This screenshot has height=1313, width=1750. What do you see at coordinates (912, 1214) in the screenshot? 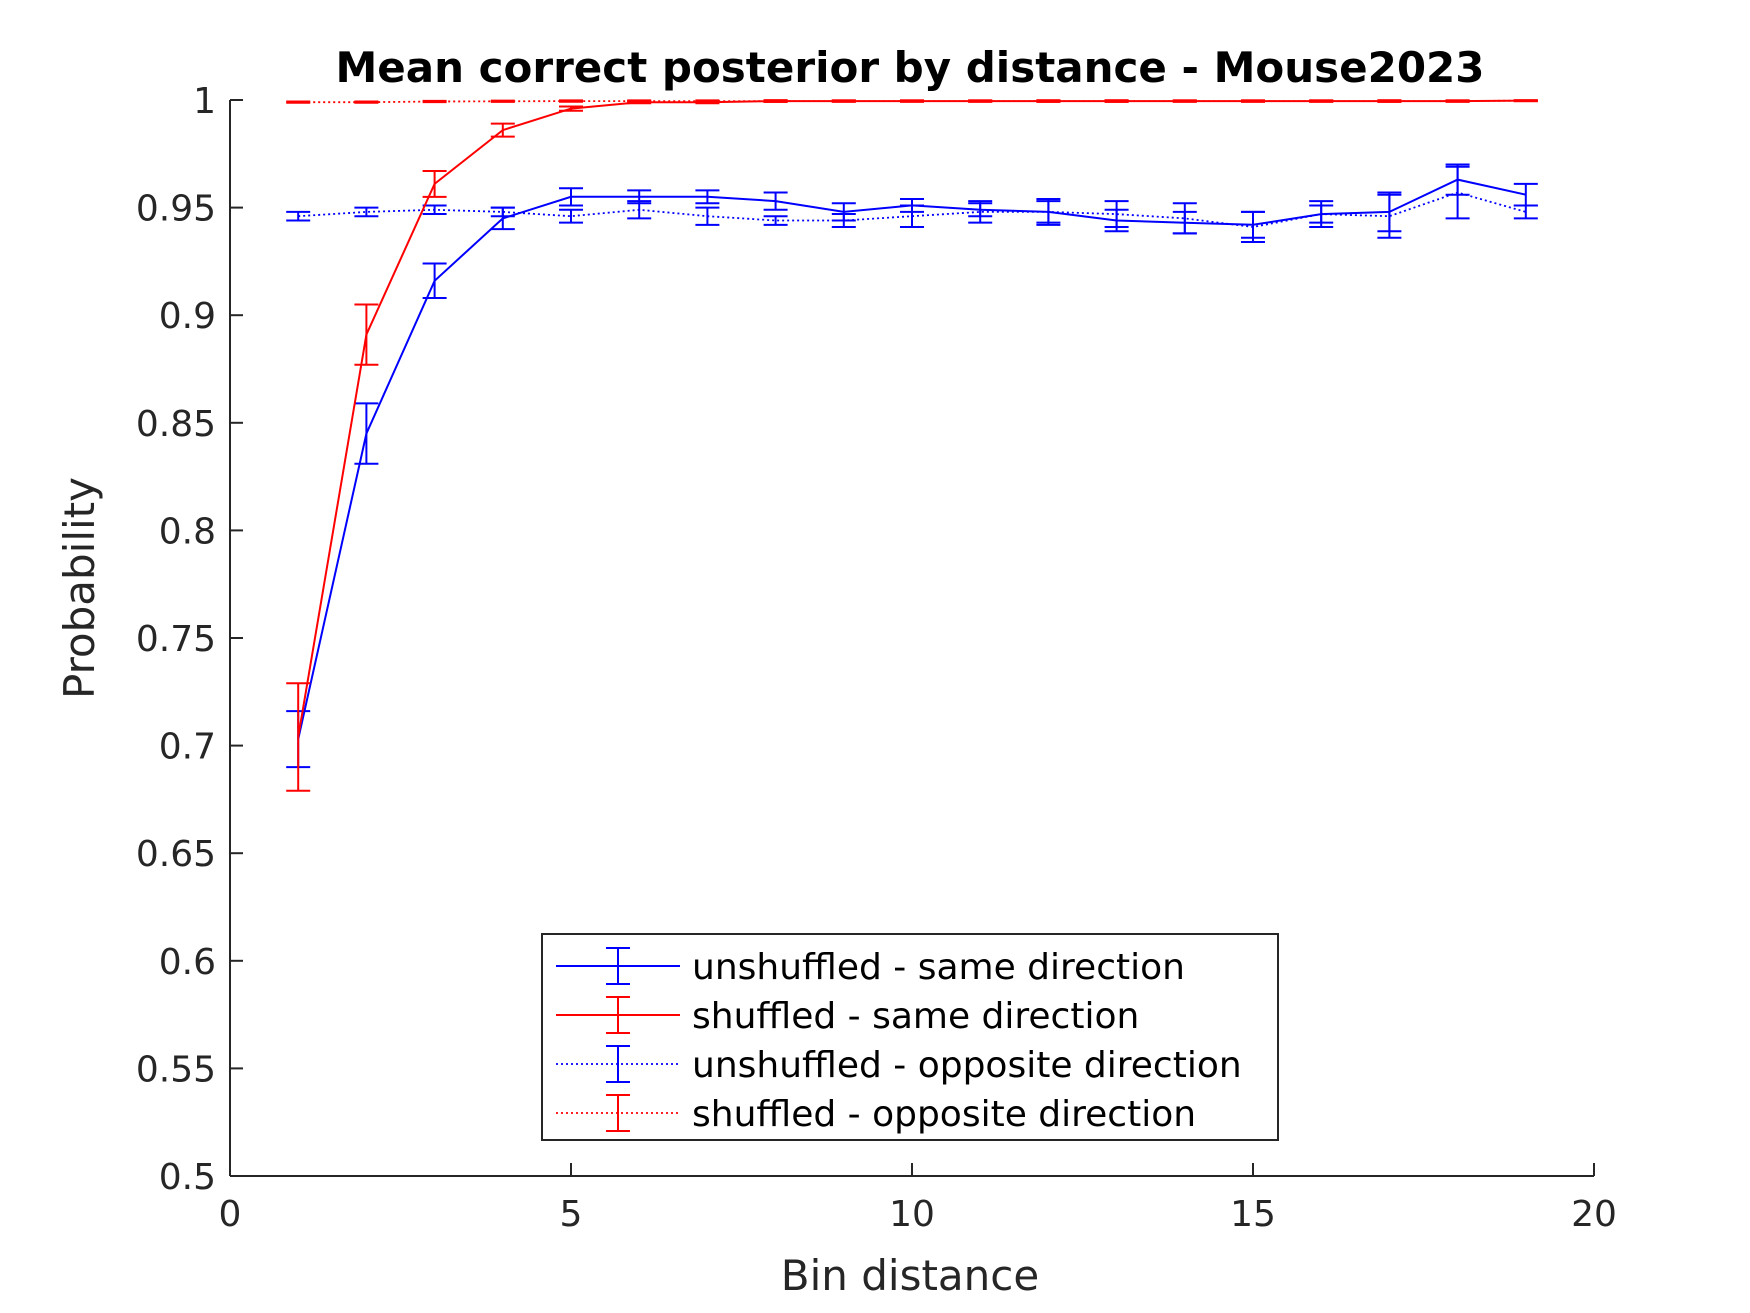
I see `x-tick-label: 10` at bounding box center [912, 1214].